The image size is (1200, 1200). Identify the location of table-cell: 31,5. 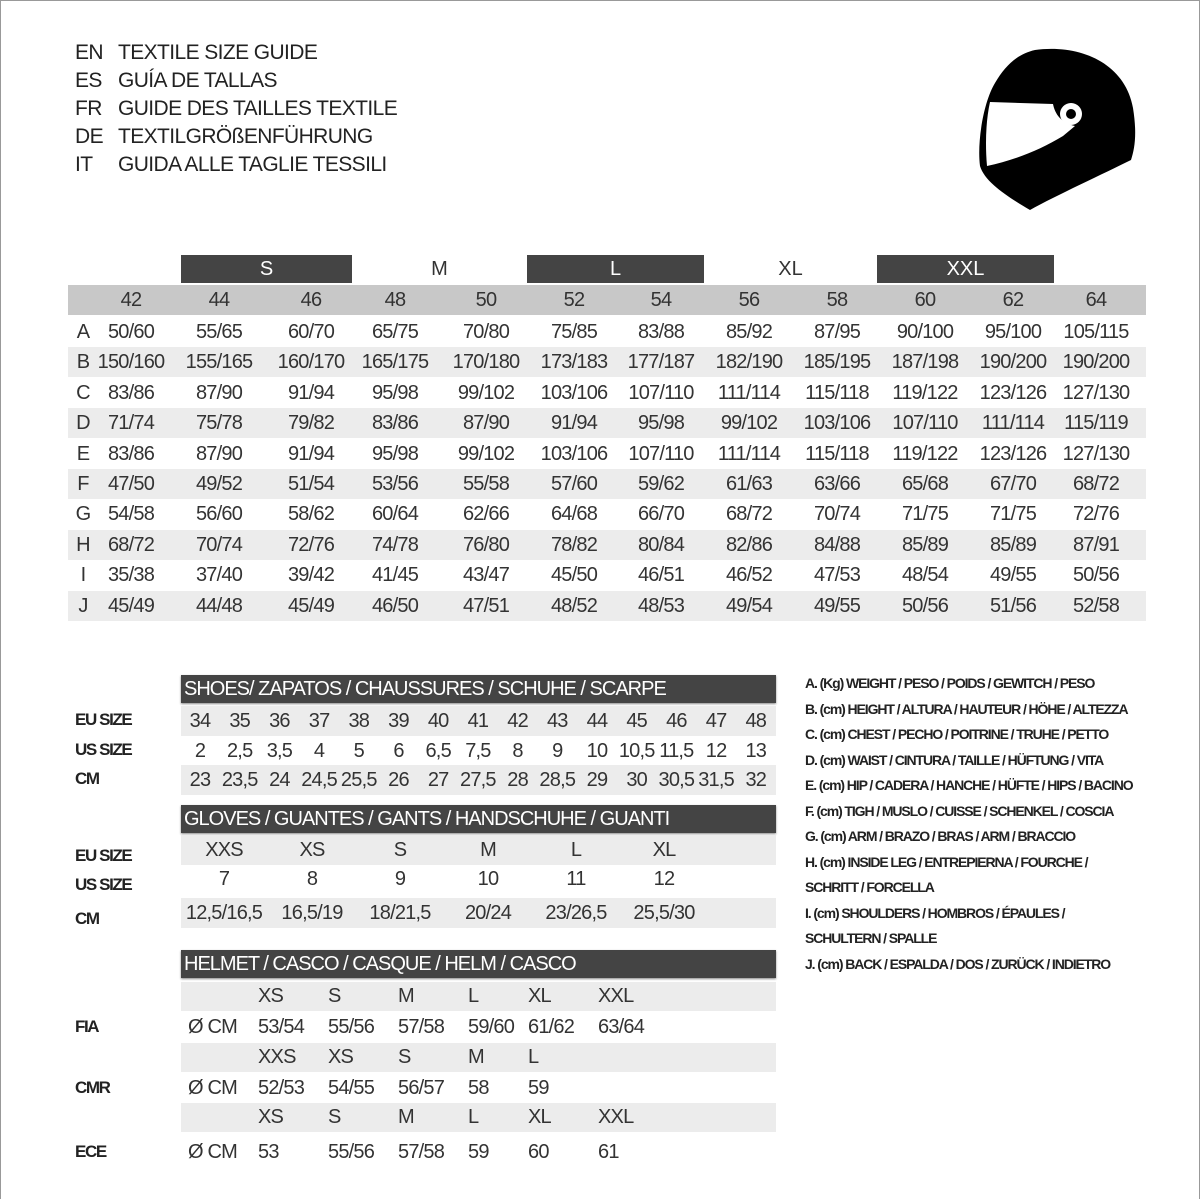
(716, 780).